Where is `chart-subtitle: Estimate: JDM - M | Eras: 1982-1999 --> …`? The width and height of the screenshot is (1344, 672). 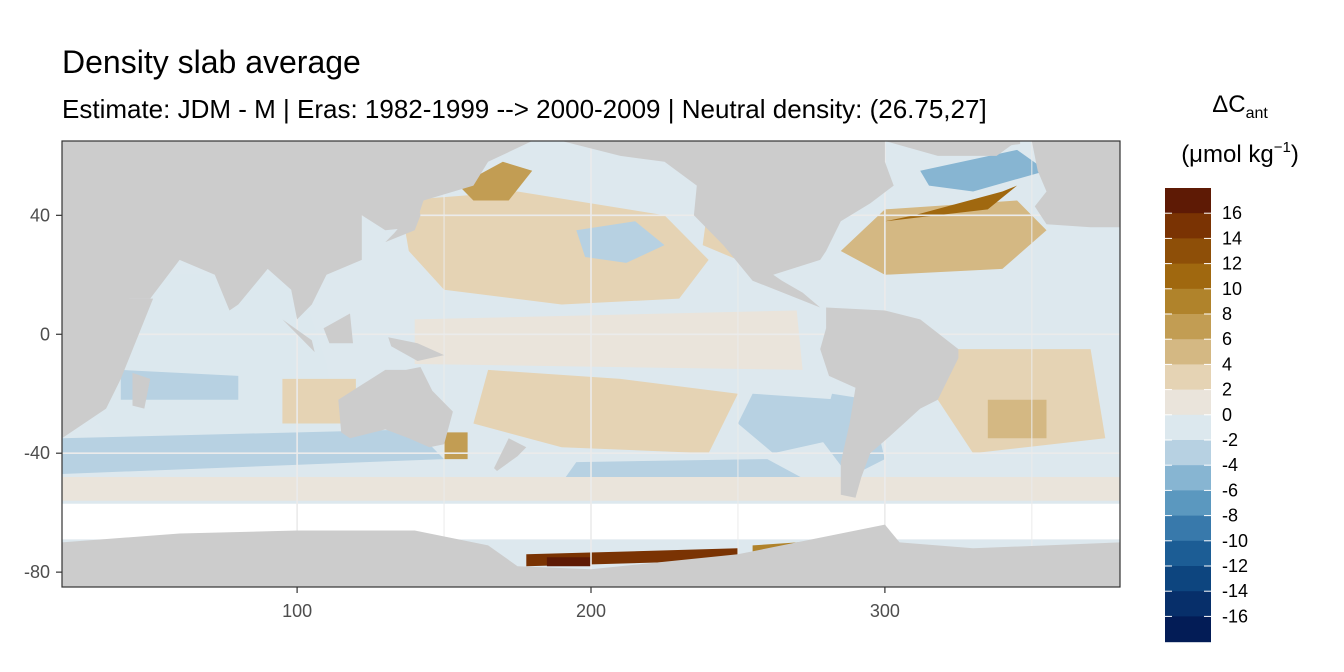 chart-subtitle: Estimate: JDM - M | Eras: 1982-1999 --> … is located at coordinates (524, 109).